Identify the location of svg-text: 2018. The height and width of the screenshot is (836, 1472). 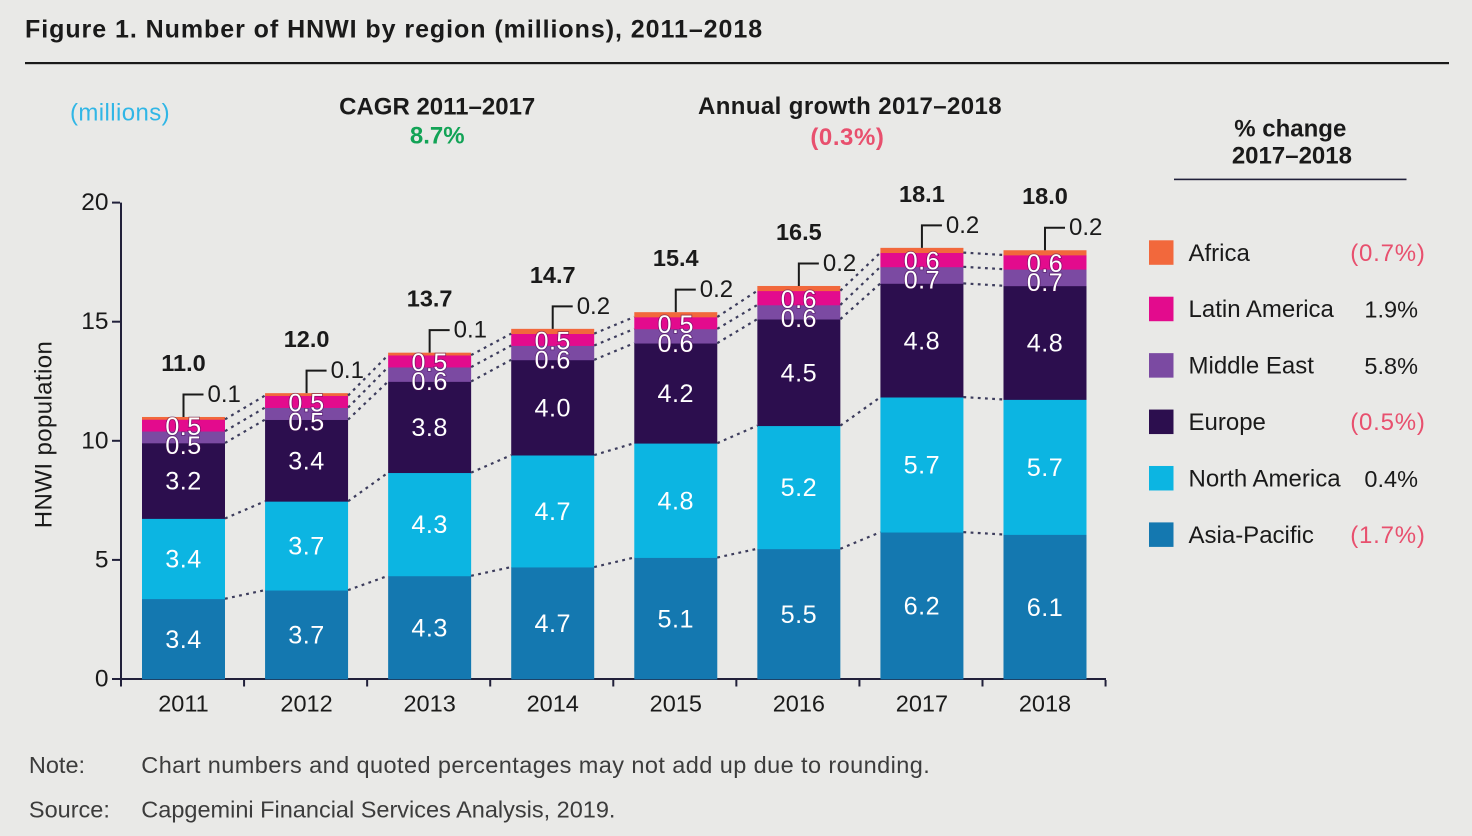
(1045, 704).